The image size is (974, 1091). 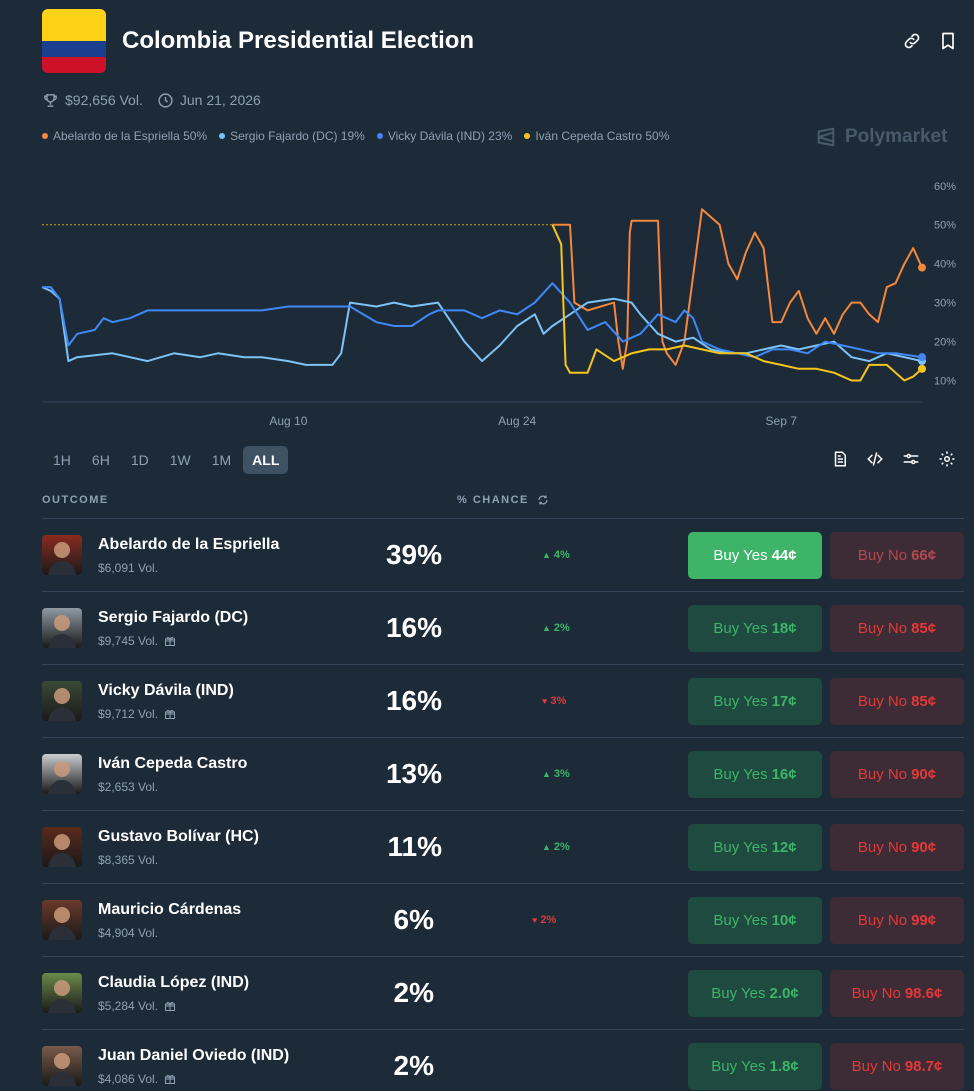 What do you see at coordinates (881, 137) in the screenshot?
I see `polymarket-logo: Polymarket` at bounding box center [881, 137].